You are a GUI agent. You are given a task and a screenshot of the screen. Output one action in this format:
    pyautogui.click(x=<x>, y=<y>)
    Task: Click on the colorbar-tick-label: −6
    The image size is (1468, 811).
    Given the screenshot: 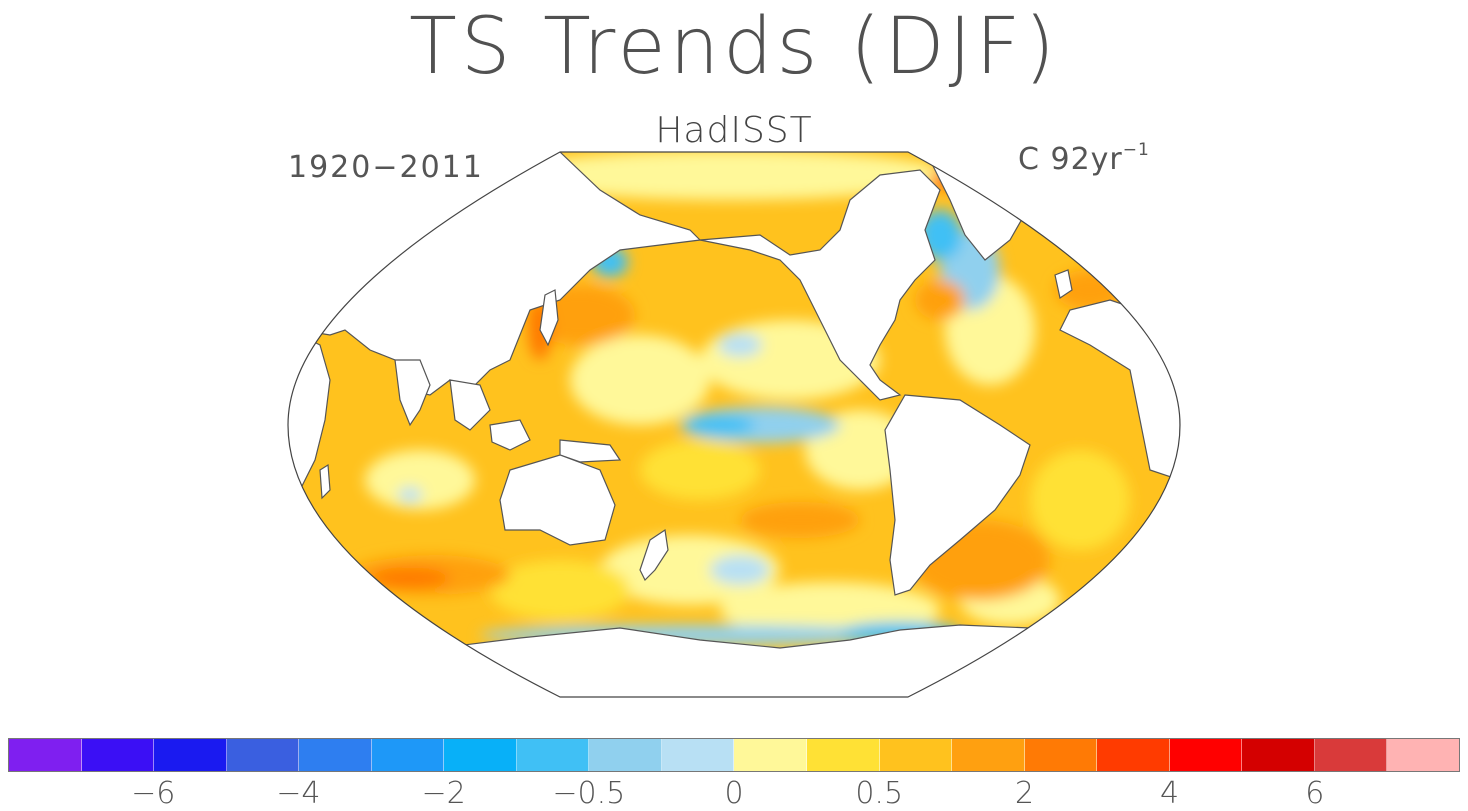 What is the action you would take?
    pyautogui.click(x=153, y=793)
    